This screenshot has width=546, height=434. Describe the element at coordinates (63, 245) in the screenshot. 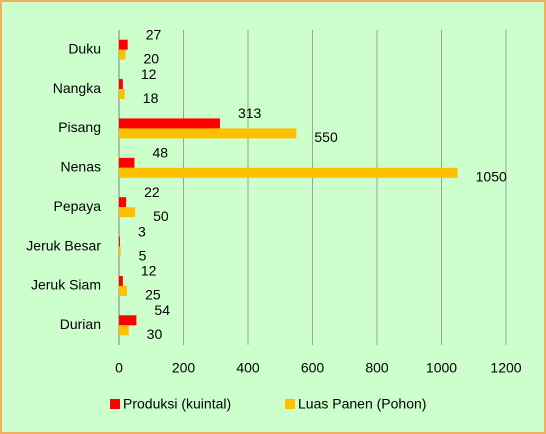

I see `y-tick-label: Jeruk Besar` at that location.